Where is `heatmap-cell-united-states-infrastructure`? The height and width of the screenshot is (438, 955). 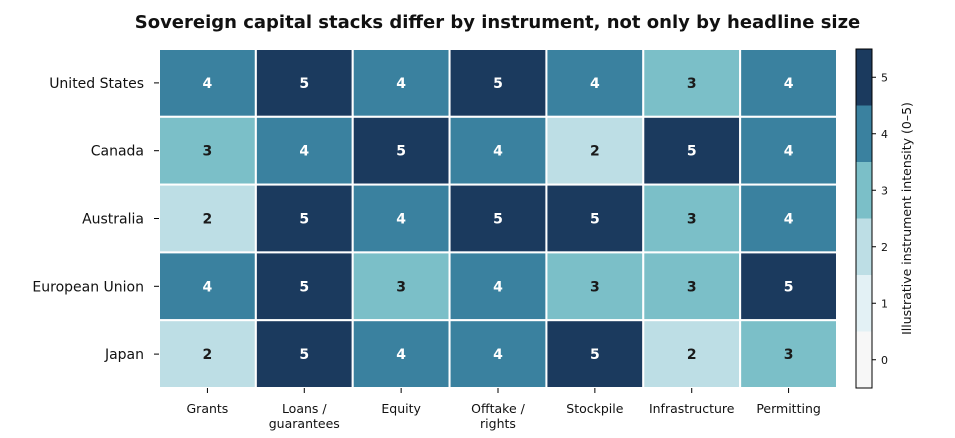
heatmap-cell-united-states-infrastructure is located at coordinates (692, 83).